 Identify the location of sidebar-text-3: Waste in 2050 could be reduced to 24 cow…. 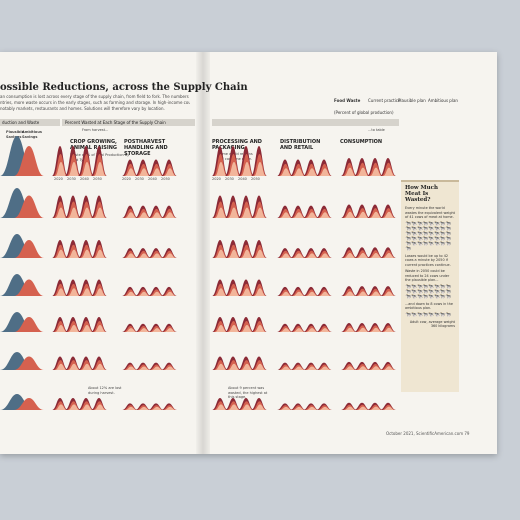
(427, 275).